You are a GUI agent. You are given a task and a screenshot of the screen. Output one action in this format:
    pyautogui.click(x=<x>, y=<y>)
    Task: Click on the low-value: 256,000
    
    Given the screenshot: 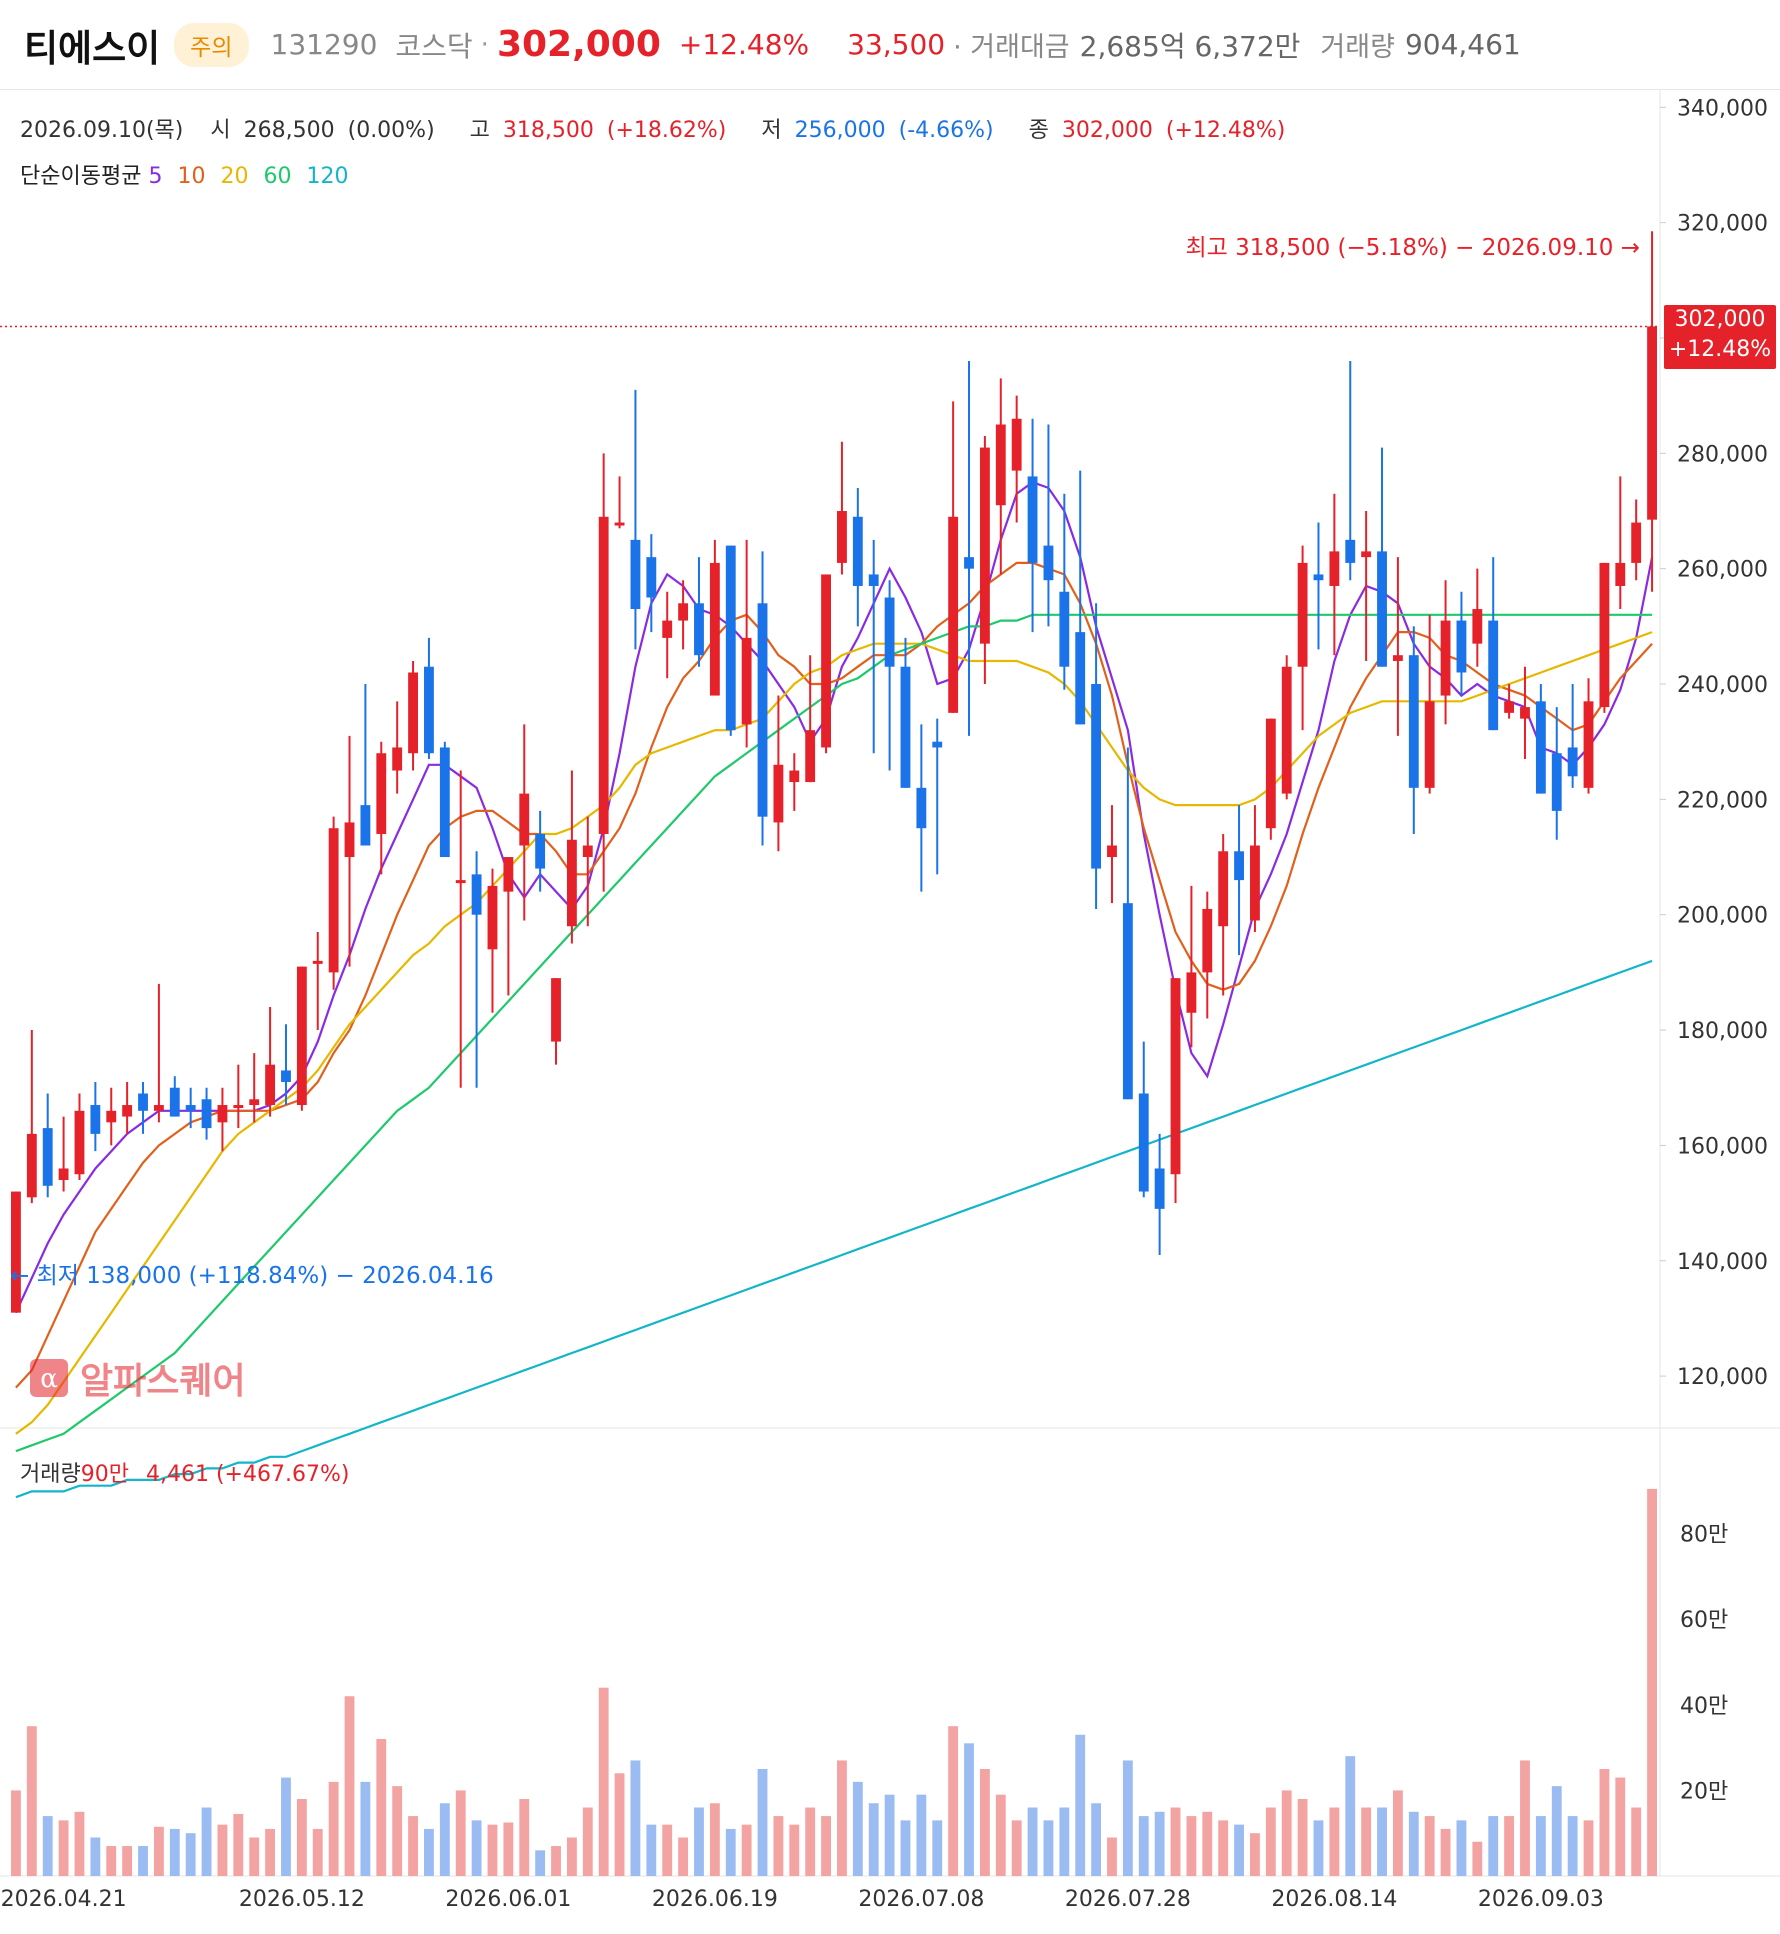 What is the action you would take?
    pyautogui.click(x=840, y=130)
    